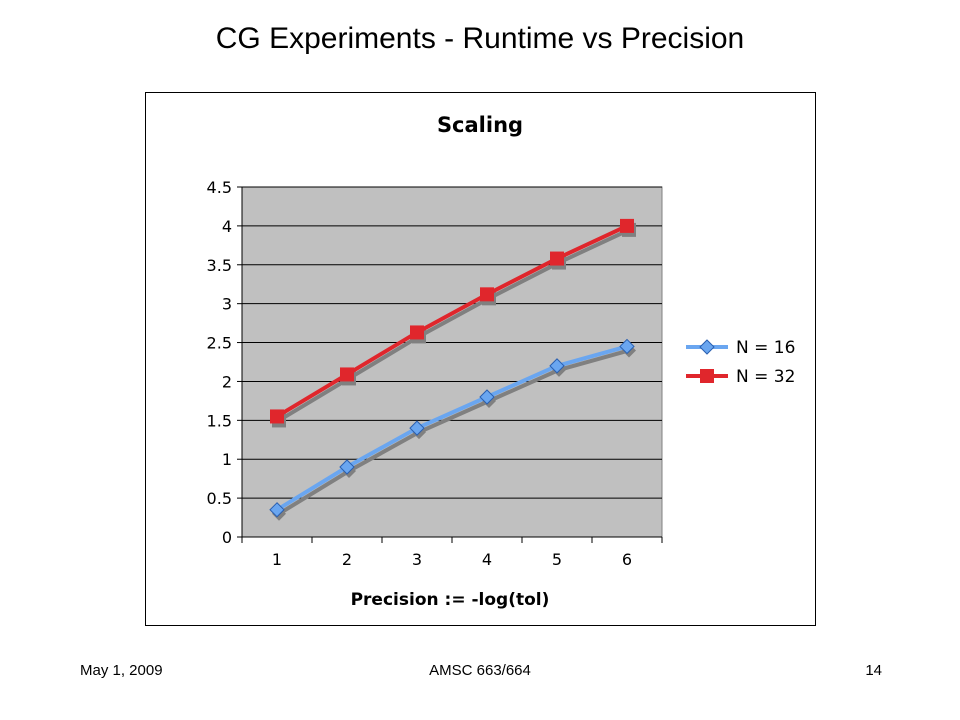 The image size is (960, 720). I want to click on legend-label: N = 32, so click(765, 377).